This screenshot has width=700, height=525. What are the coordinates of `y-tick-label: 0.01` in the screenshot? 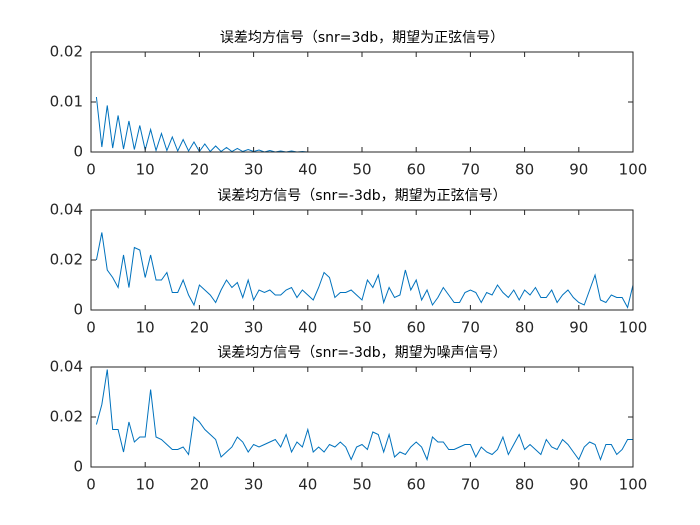 It's located at (66, 102).